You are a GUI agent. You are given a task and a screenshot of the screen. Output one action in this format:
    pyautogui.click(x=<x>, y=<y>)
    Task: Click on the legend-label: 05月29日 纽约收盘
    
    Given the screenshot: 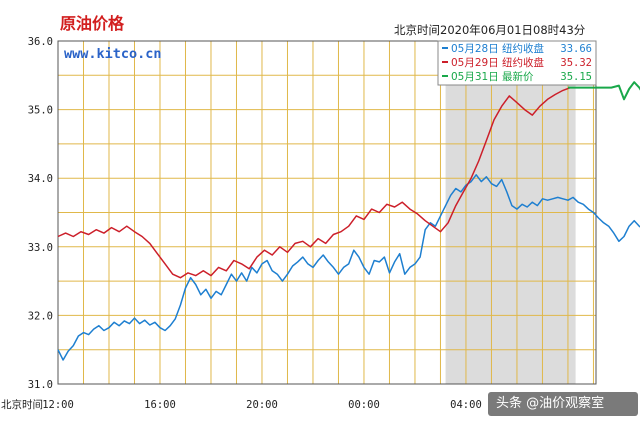 What is the action you would take?
    pyautogui.click(x=498, y=62)
    